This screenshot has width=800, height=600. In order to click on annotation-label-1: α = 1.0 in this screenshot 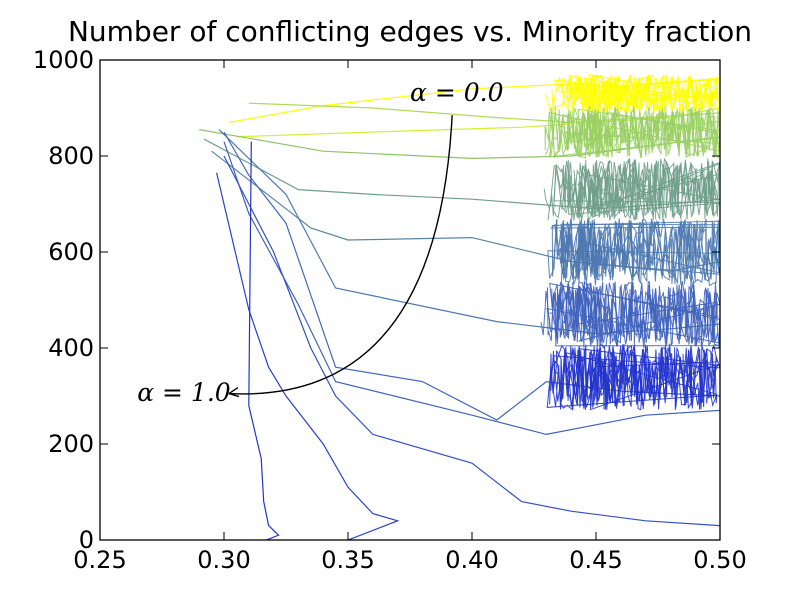, I will do `click(184, 392)`.